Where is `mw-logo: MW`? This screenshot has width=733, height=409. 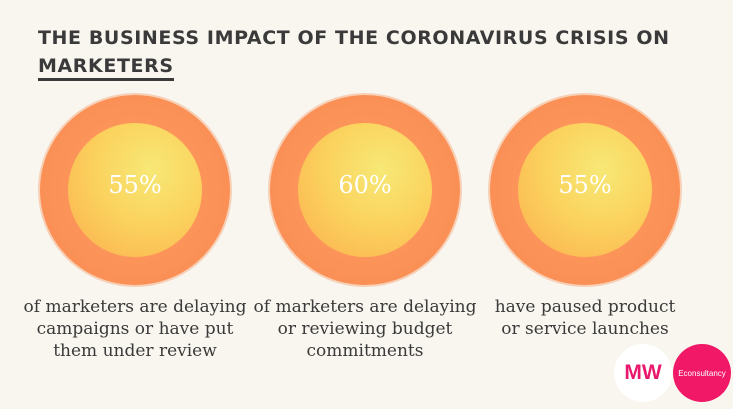
mw-logo: MW is located at coordinates (643, 373).